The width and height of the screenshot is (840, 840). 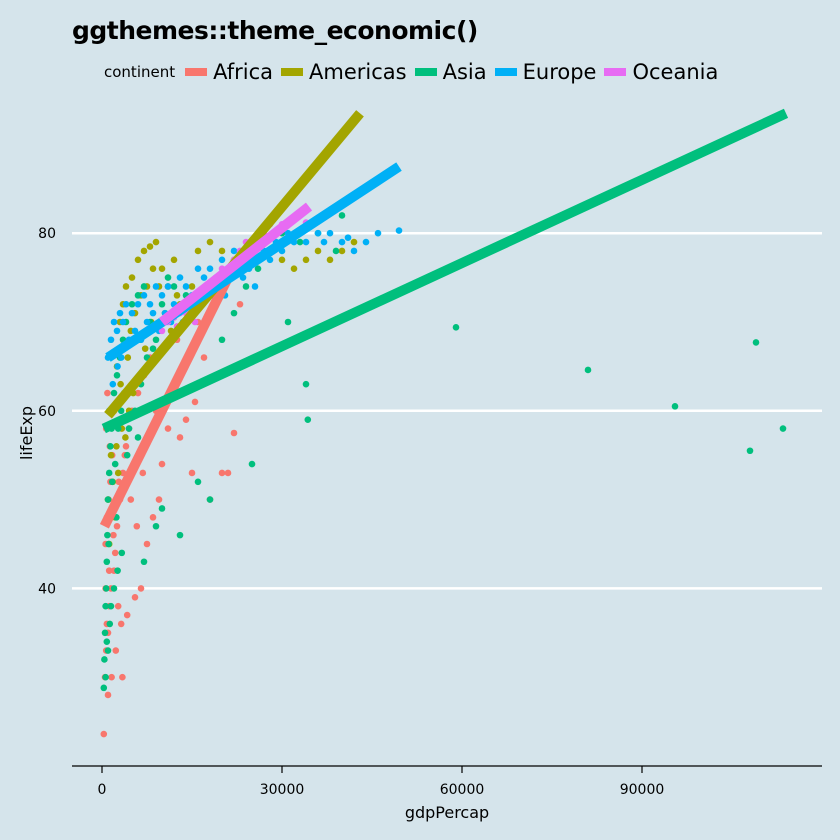 I want to click on legend-label-africa: Africa, so click(x=243, y=72).